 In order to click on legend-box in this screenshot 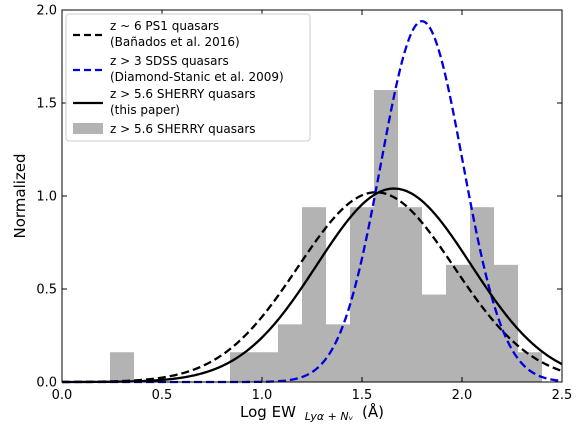, I will do `click(188, 77)`.